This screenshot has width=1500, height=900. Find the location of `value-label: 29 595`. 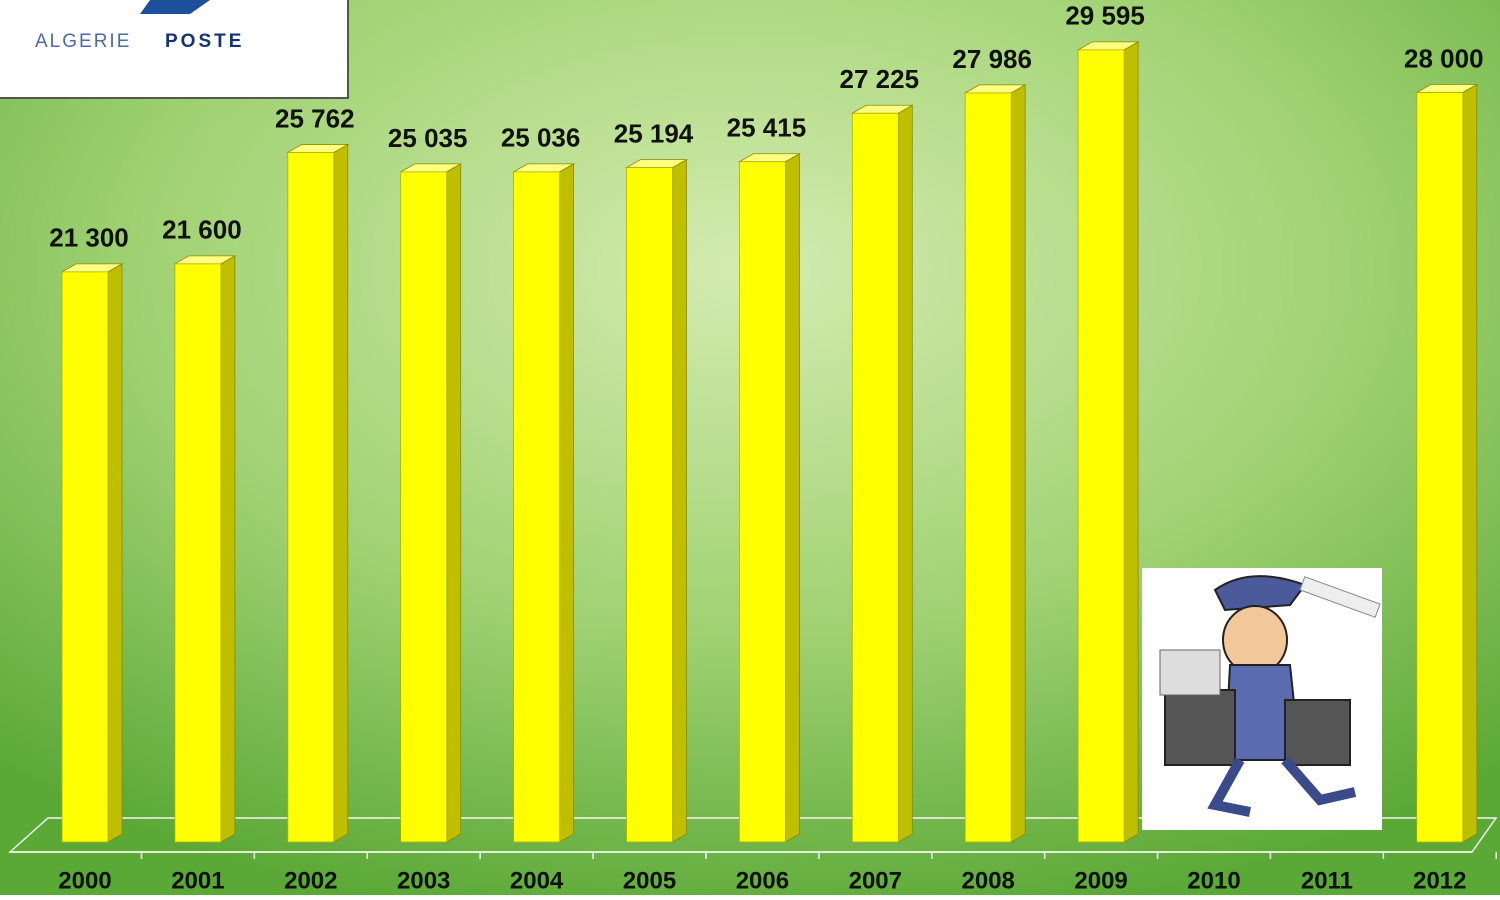

value-label: 29 595 is located at coordinates (1105, 16).